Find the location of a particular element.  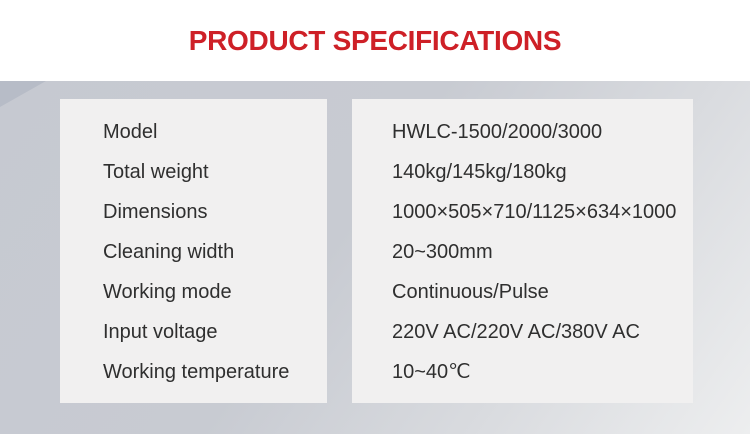

spec-value: 140kg/145kg/180kg is located at coordinates (479, 172).